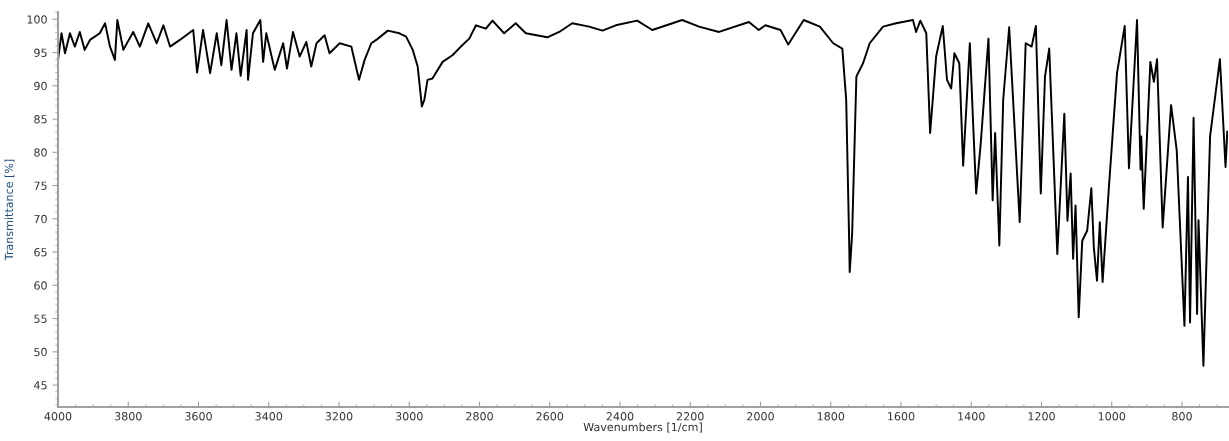 The image size is (1229, 441). Describe the element at coordinates (339, 416) in the screenshot. I see `x-tick-label: 3200` at that location.